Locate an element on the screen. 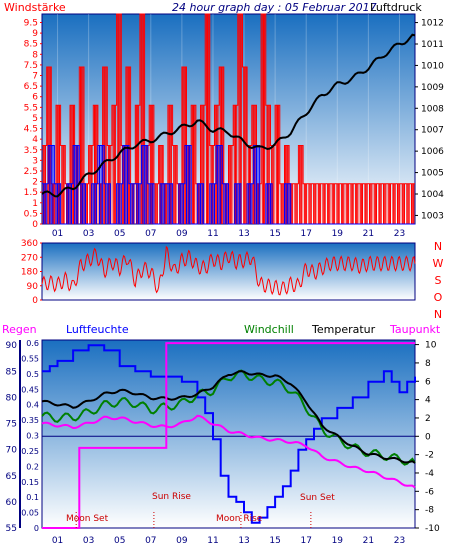  moon-rise-label: Moon Rise is located at coordinates (239, 519).